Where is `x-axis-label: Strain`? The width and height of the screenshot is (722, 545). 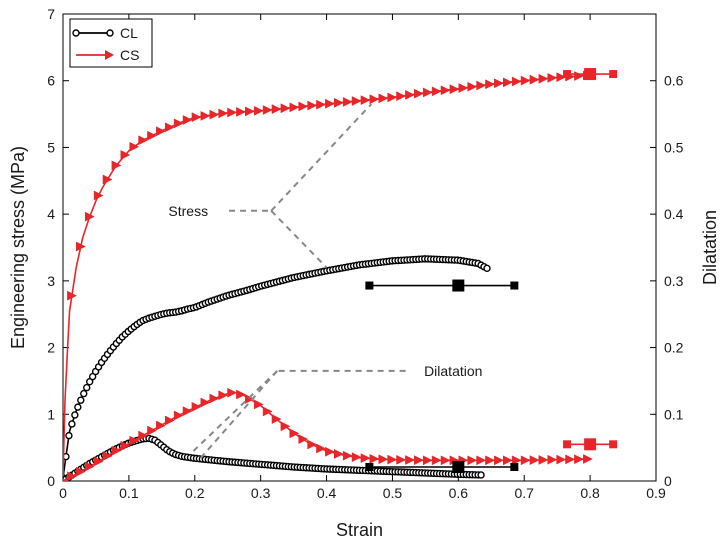
x-axis-label: Strain is located at coordinates (359, 530).